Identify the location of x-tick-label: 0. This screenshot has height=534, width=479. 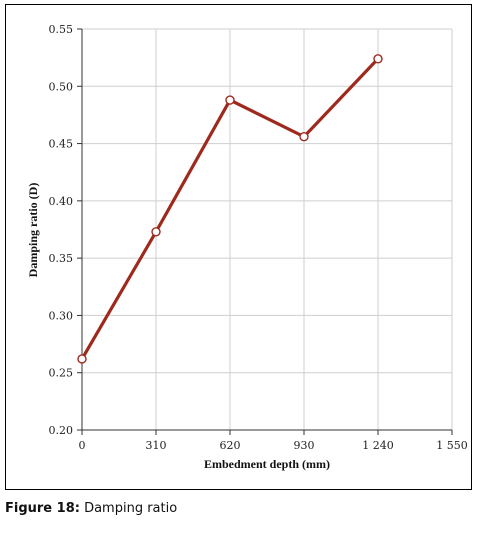
(82, 445).